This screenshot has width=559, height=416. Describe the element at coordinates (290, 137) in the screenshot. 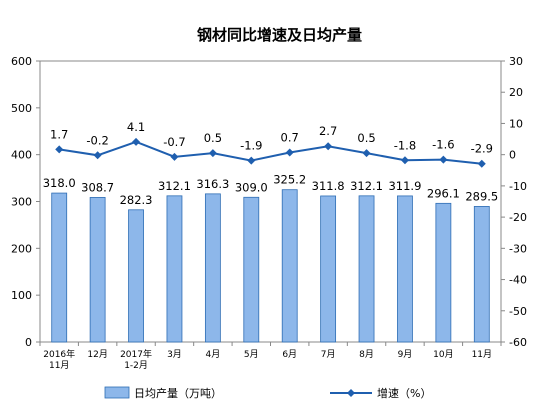

I see `line-value-label: 0.7` at that location.